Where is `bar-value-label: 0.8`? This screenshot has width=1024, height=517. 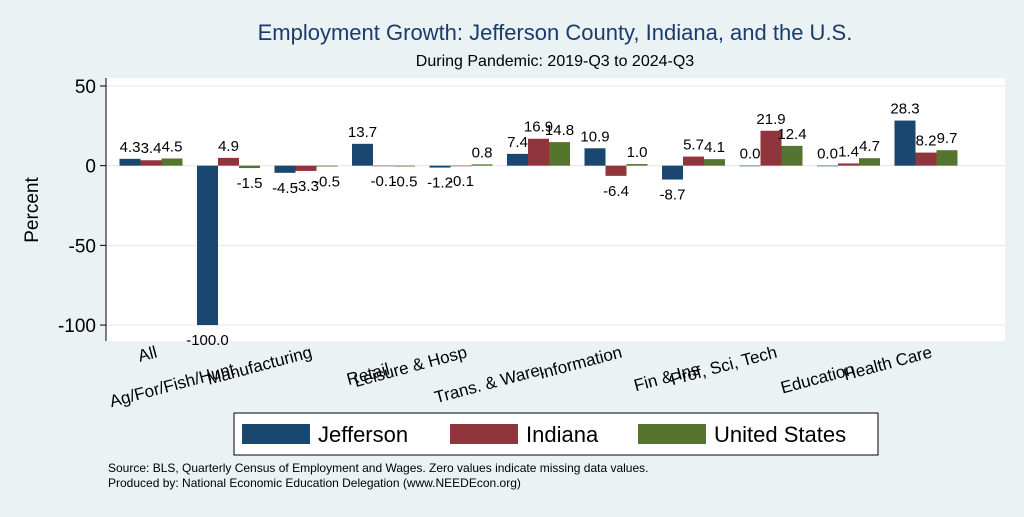 bar-value-label: 0.8 is located at coordinates (482, 152).